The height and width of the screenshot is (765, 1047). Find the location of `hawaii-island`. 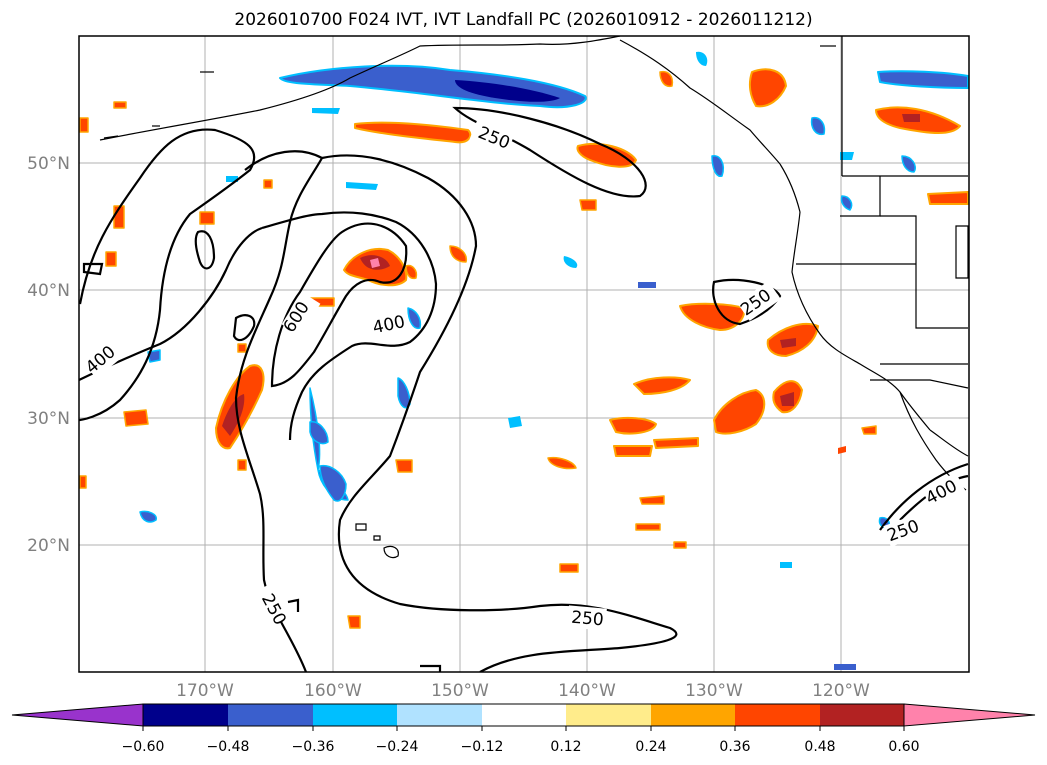

hawaii-island is located at coordinates (391, 552).